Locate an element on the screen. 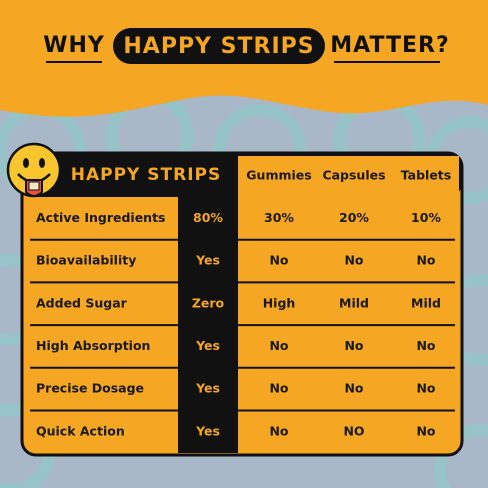 The width and height of the screenshot is (488, 488). row-label: Quick Action is located at coordinates (80, 430).